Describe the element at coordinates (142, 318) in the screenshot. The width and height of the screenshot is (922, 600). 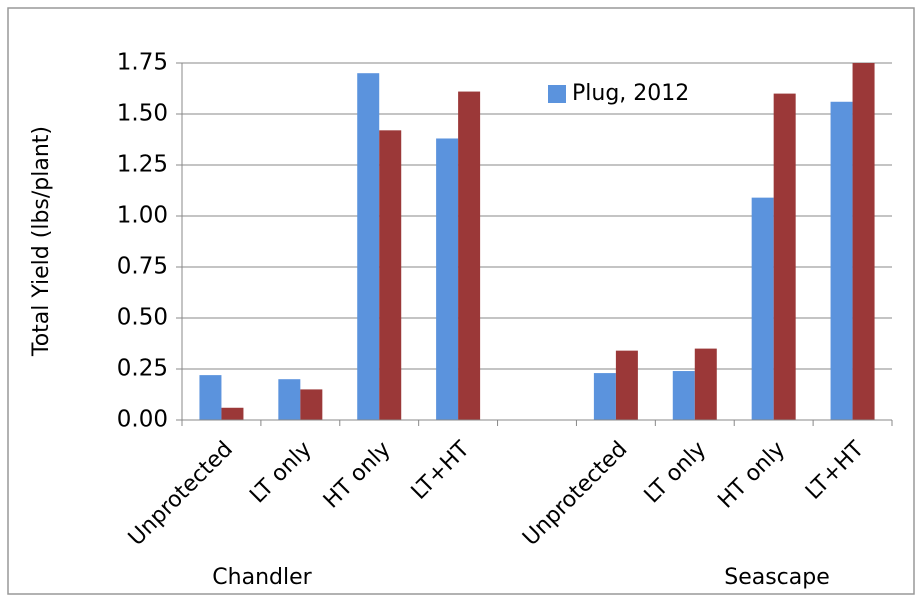
I see `y-tick-label: 0.50` at that location.